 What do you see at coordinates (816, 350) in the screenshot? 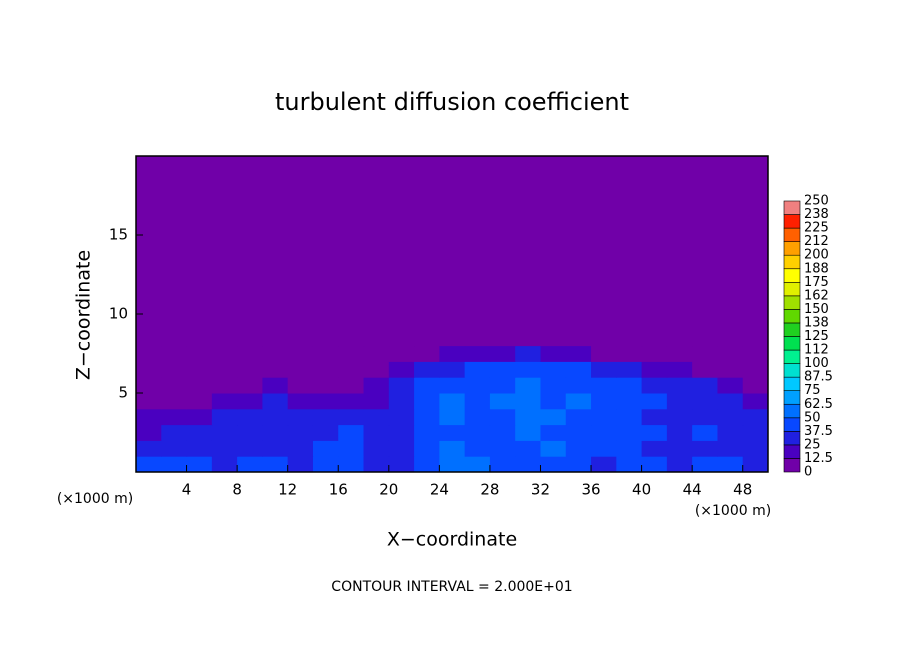
I see `colorbar-label: 112` at bounding box center [816, 350].